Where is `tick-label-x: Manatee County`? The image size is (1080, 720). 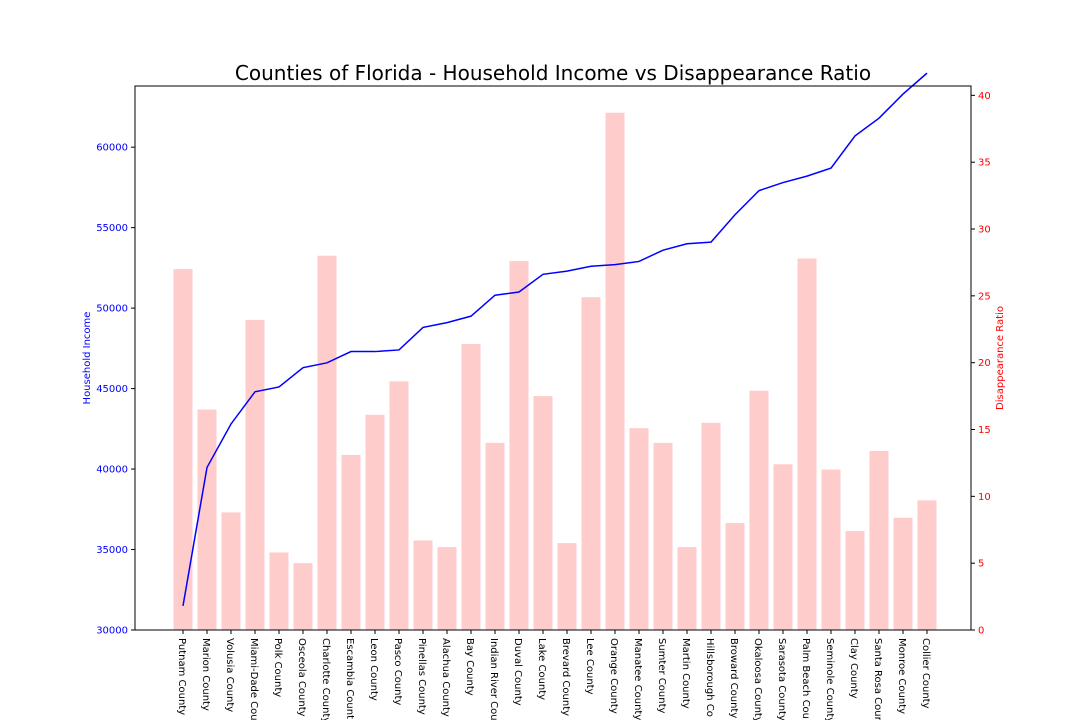 tick-label-x: Manatee County is located at coordinates (637, 679).